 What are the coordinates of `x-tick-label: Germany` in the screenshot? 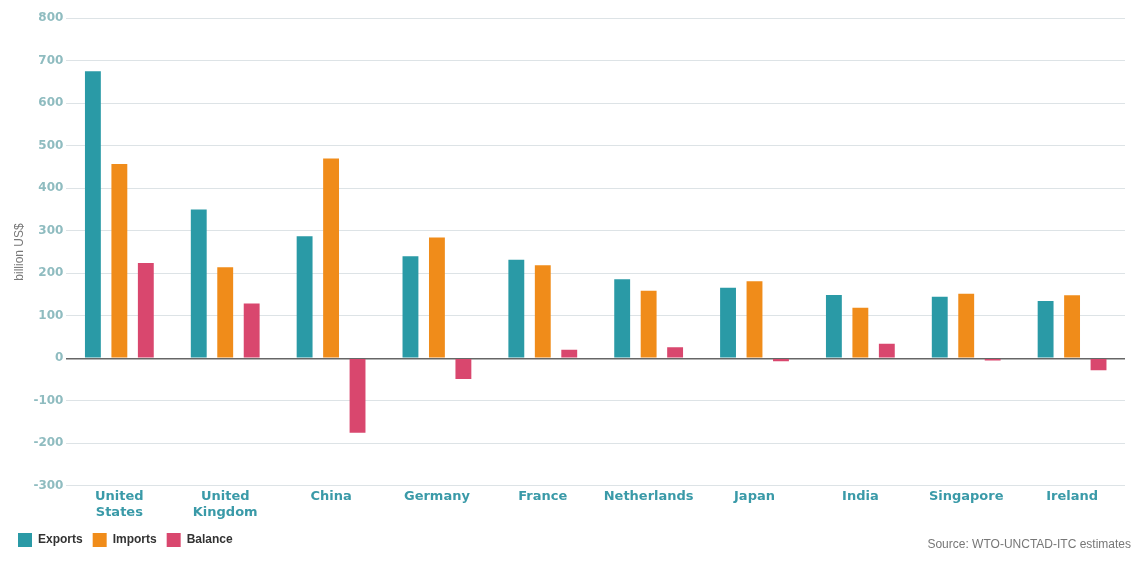 It's located at (437, 495).